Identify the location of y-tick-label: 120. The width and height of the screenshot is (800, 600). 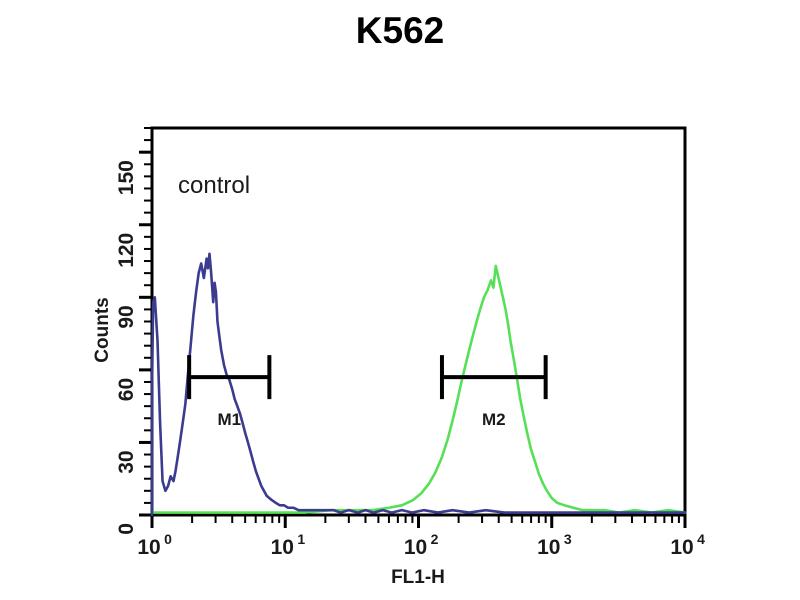
(126, 250).